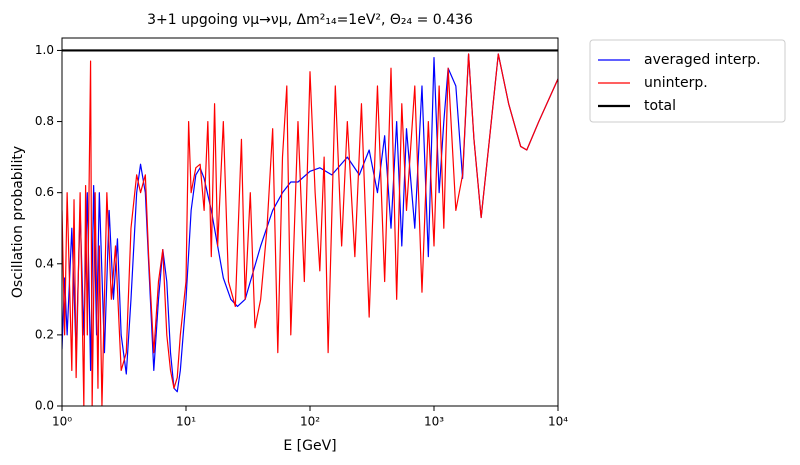  What do you see at coordinates (186, 422) in the screenshot?
I see `x-tick-label: 10¹` at bounding box center [186, 422].